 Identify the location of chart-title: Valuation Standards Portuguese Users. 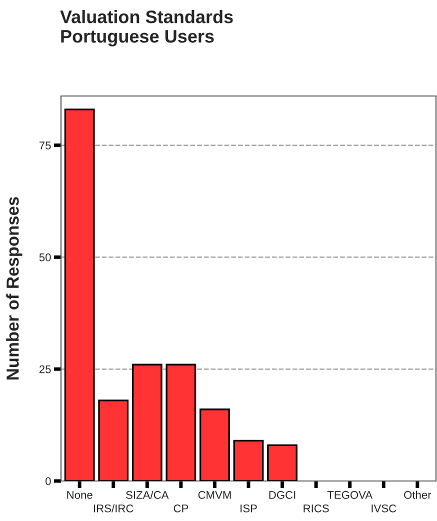
(146, 28).